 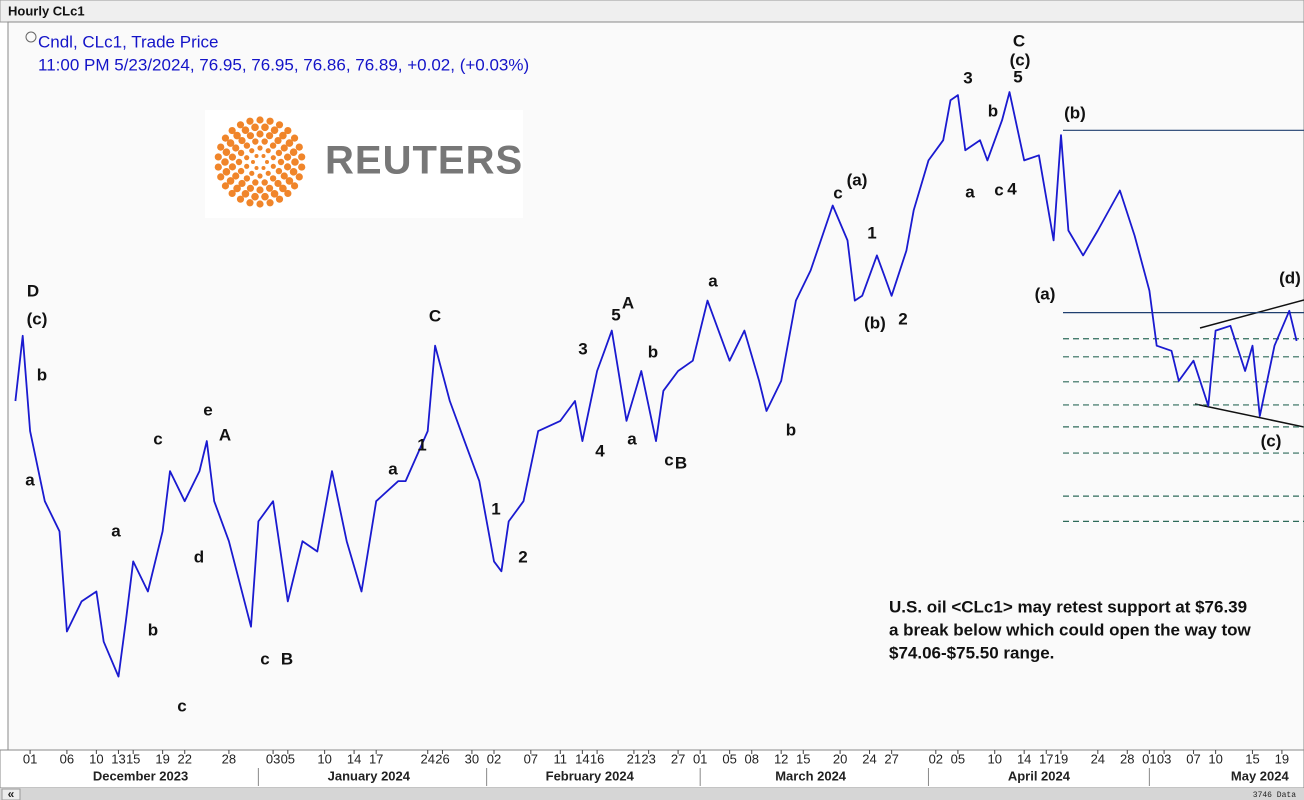 What do you see at coordinates (840, 758) in the screenshot?
I see `x-tick-label: 20` at bounding box center [840, 758].